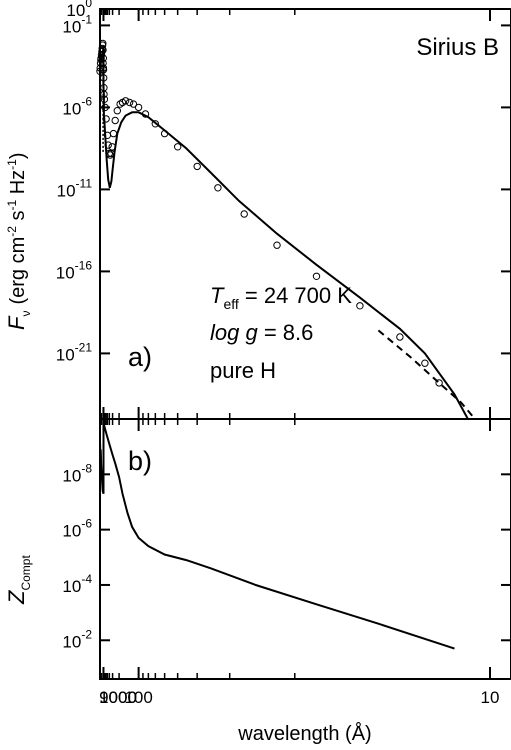  I want to click on composition-annotation: pure H, so click(243, 370).